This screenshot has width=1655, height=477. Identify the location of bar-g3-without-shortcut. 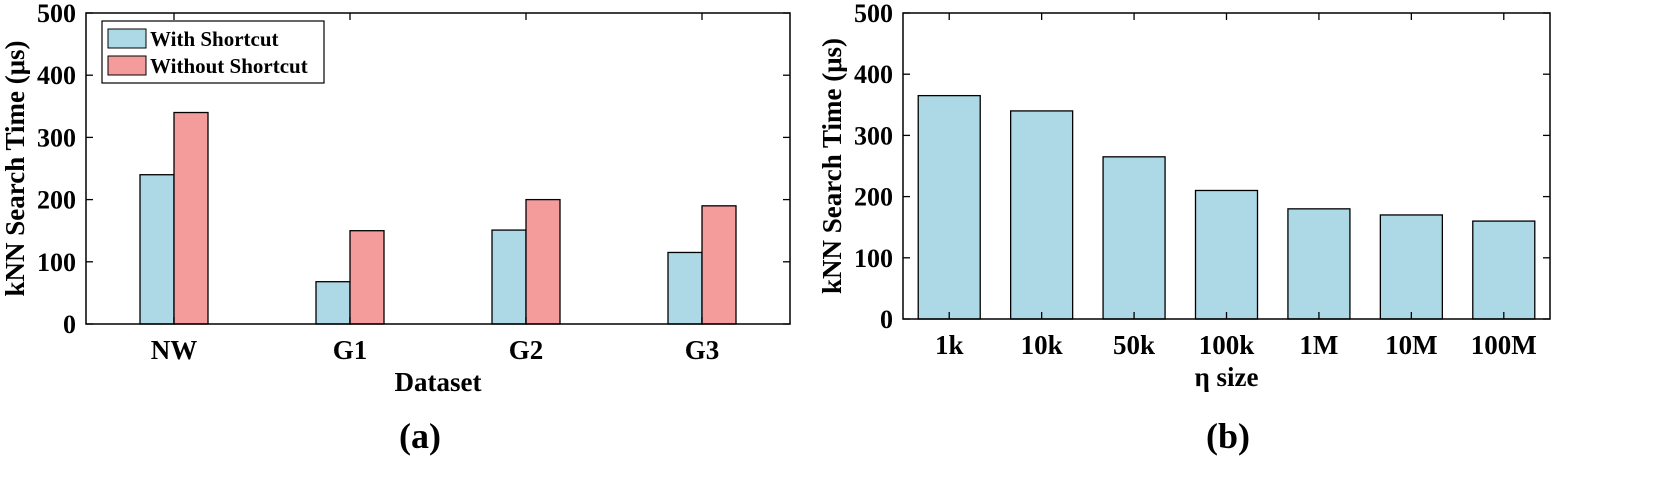
(719, 265).